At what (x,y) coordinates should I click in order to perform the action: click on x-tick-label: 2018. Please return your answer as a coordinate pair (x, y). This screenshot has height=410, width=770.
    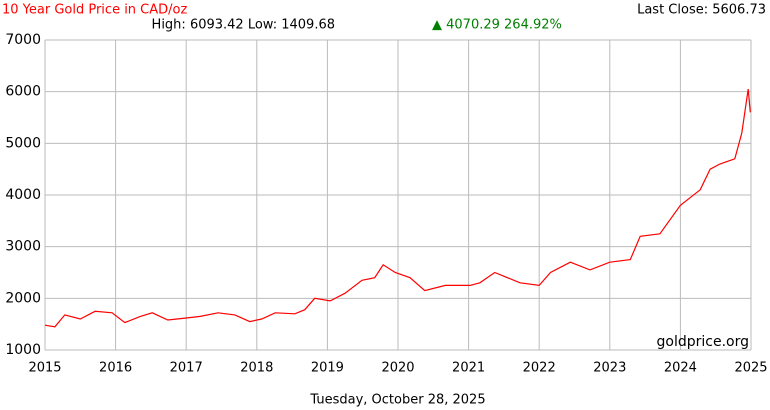
    Looking at the image, I should click on (256, 368).